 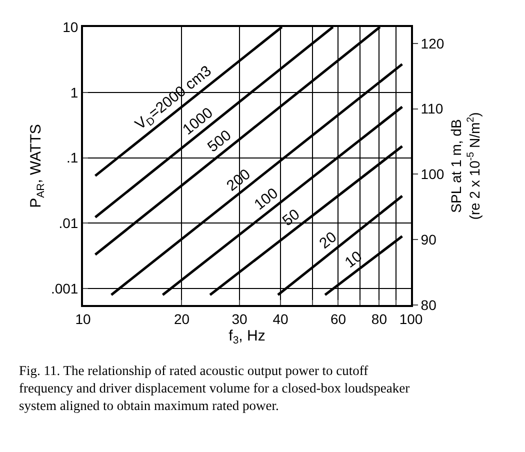 I want to click on x-tick-label: 100, so click(x=411, y=318).